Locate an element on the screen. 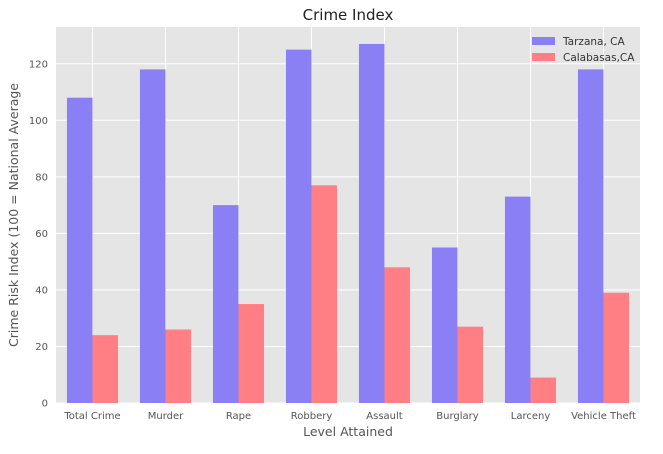  x-tick-label: Assault is located at coordinates (384, 416).